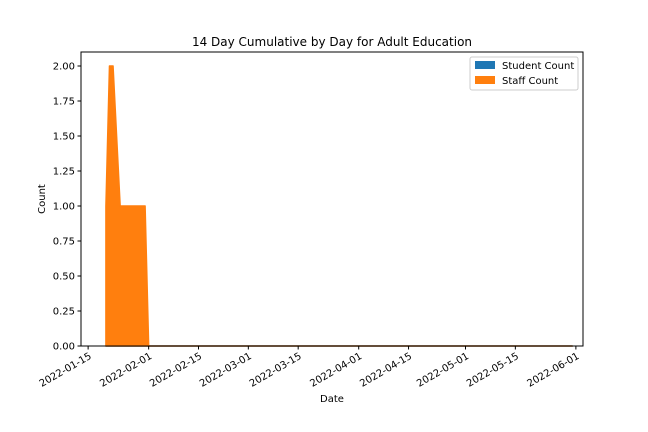  What do you see at coordinates (64, 137) in the screenshot?
I see `y-tick-label: 1.50` at bounding box center [64, 137].